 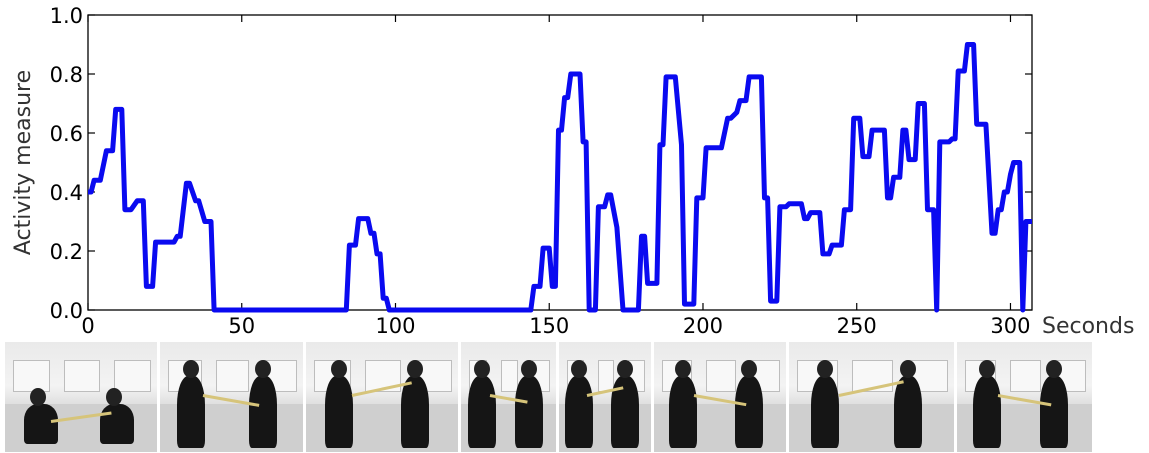 I want to click on x-tick-label: 200, so click(x=703, y=326).